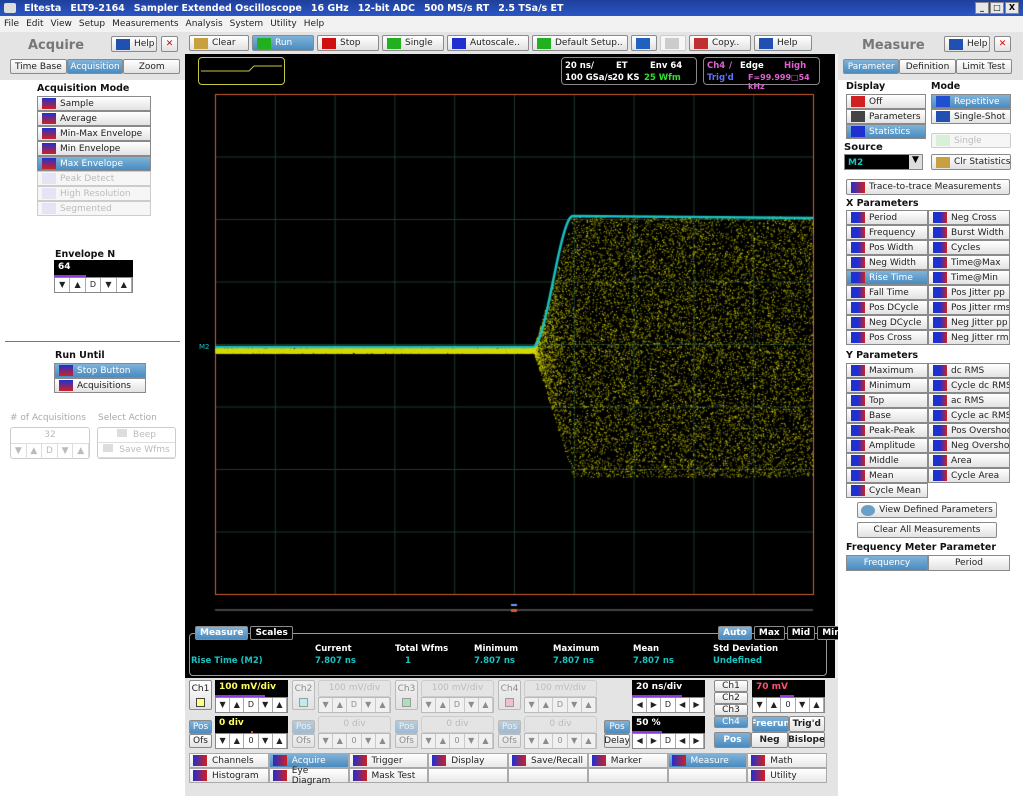 The image size is (1023, 796). What do you see at coordinates (94, 133) in the screenshot?
I see `mode-min-max-envelope: Min-Max Envelope` at bounding box center [94, 133].